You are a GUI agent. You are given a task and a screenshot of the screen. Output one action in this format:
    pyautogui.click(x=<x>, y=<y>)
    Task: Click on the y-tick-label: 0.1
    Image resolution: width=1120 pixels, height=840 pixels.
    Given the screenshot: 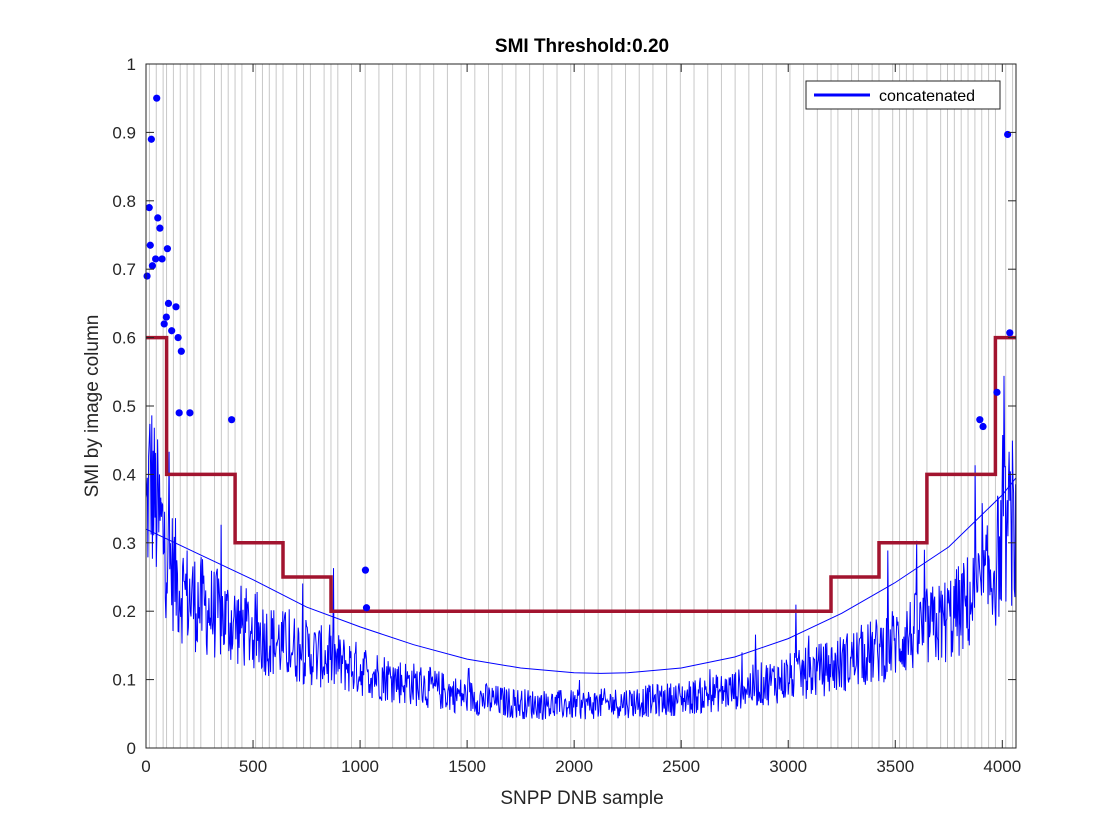 What is the action you would take?
    pyautogui.click(x=124, y=680)
    